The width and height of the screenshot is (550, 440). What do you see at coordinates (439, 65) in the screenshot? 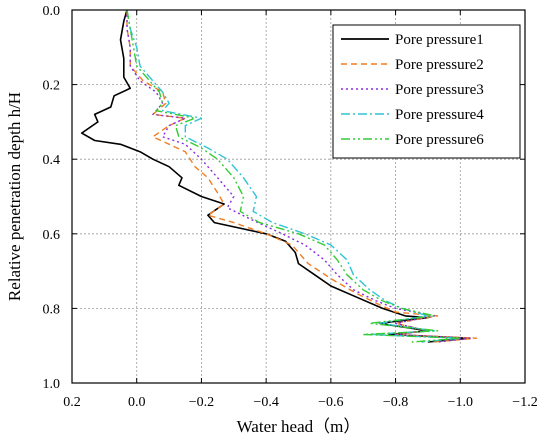
I see `legend-label: Pore pressure2` at bounding box center [439, 65].